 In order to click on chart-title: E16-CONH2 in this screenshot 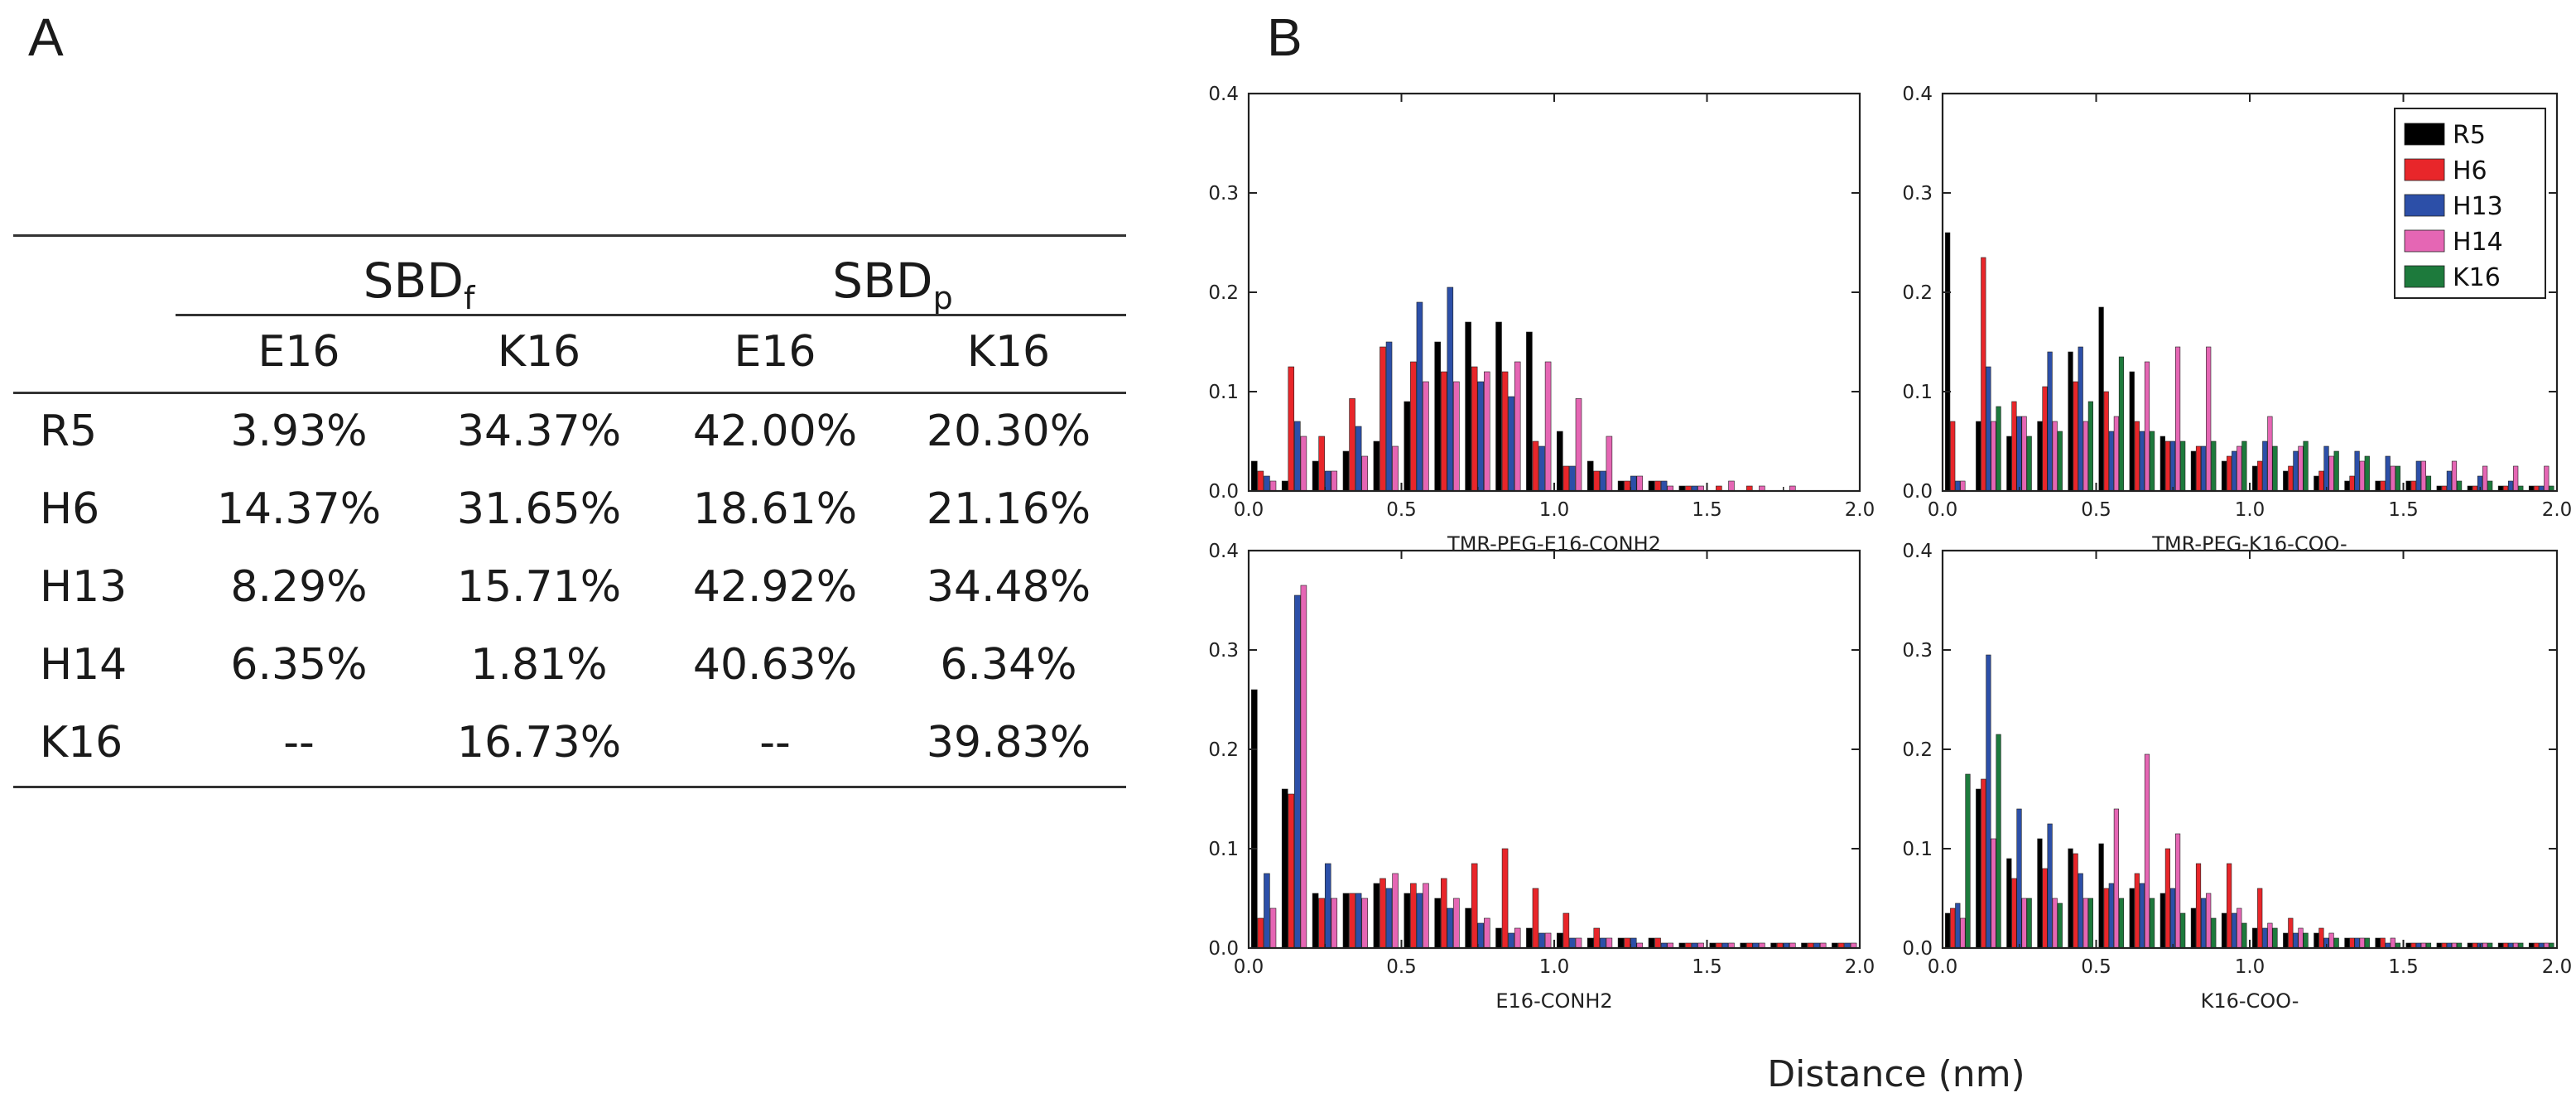, I will do `click(1553, 1001)`.